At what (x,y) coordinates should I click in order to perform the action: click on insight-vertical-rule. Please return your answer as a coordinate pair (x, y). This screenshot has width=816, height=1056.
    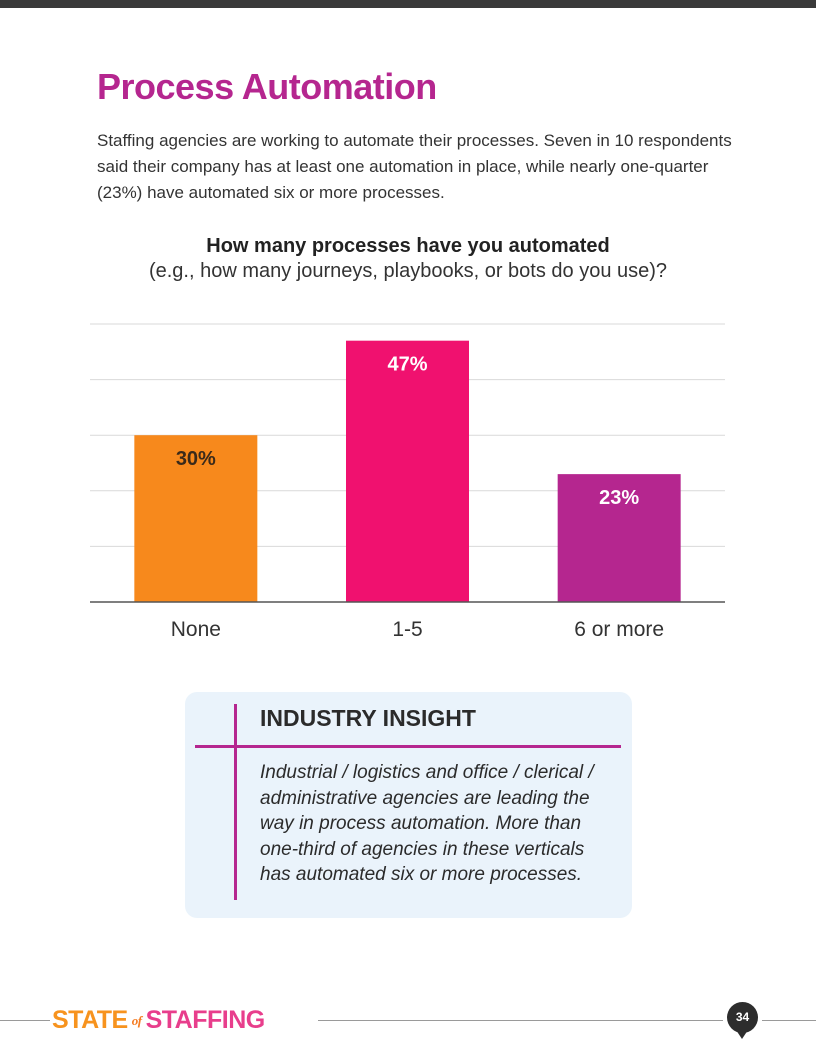
    Looking at the image, I should click on (235, 802).